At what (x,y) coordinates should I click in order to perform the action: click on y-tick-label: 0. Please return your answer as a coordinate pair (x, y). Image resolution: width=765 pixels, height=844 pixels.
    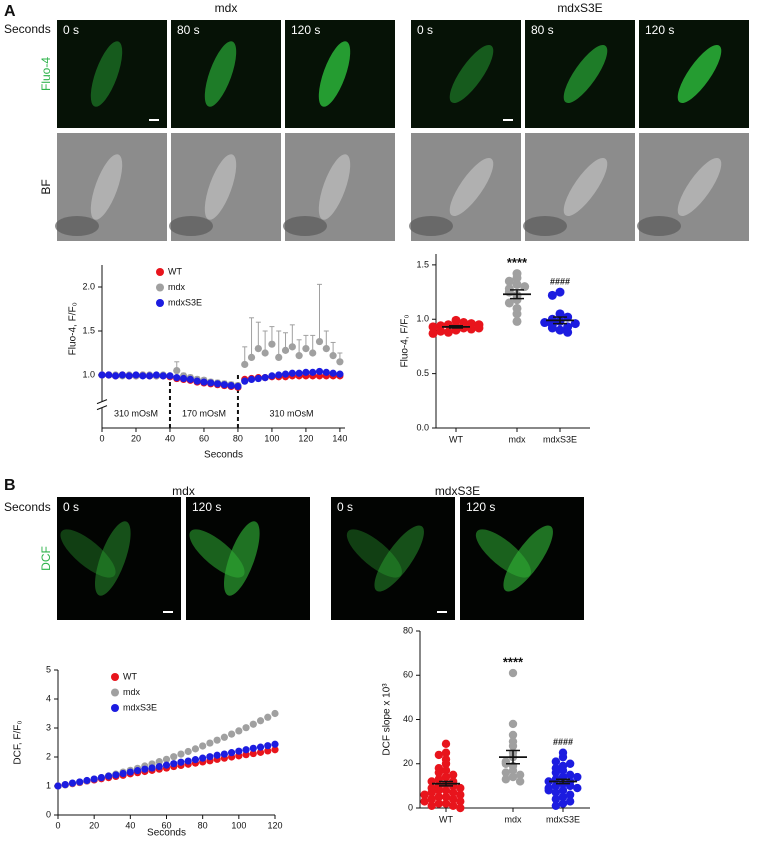
    Looking at the image, I should click on (410, 807).